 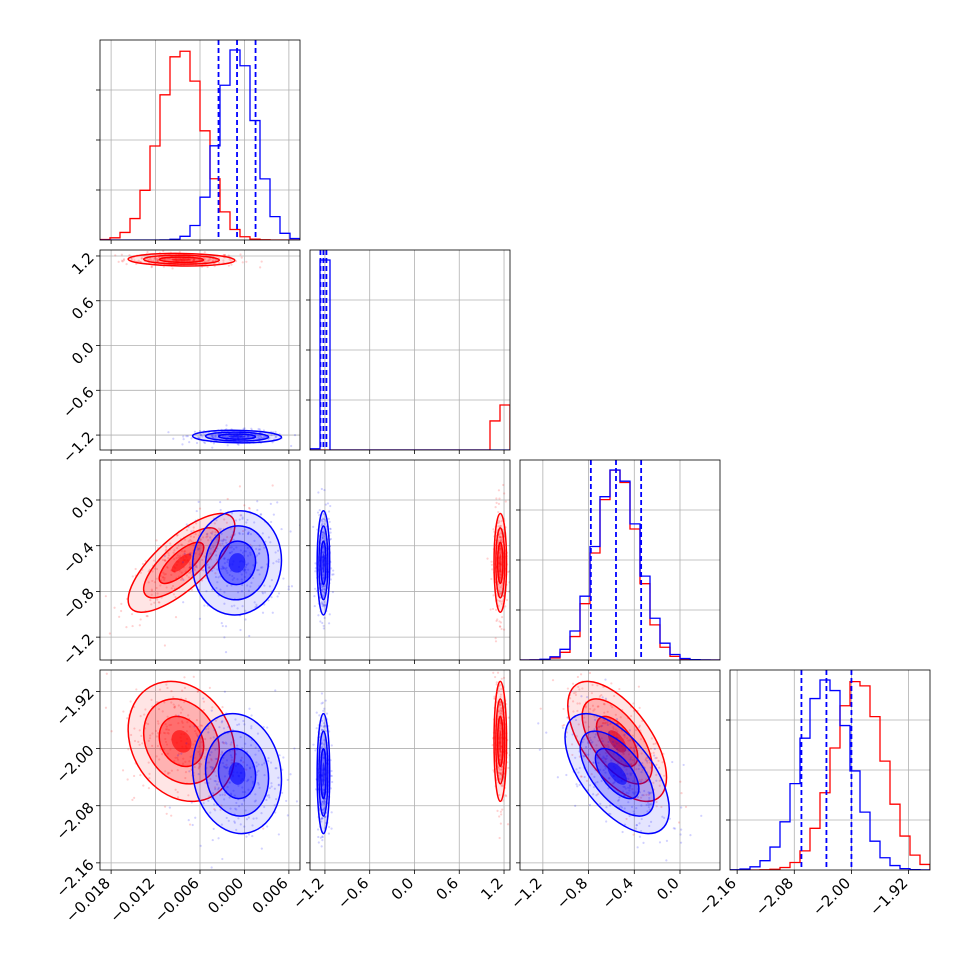 I want to click on x-tick-label: 0.0, so click(x=668, y=889).